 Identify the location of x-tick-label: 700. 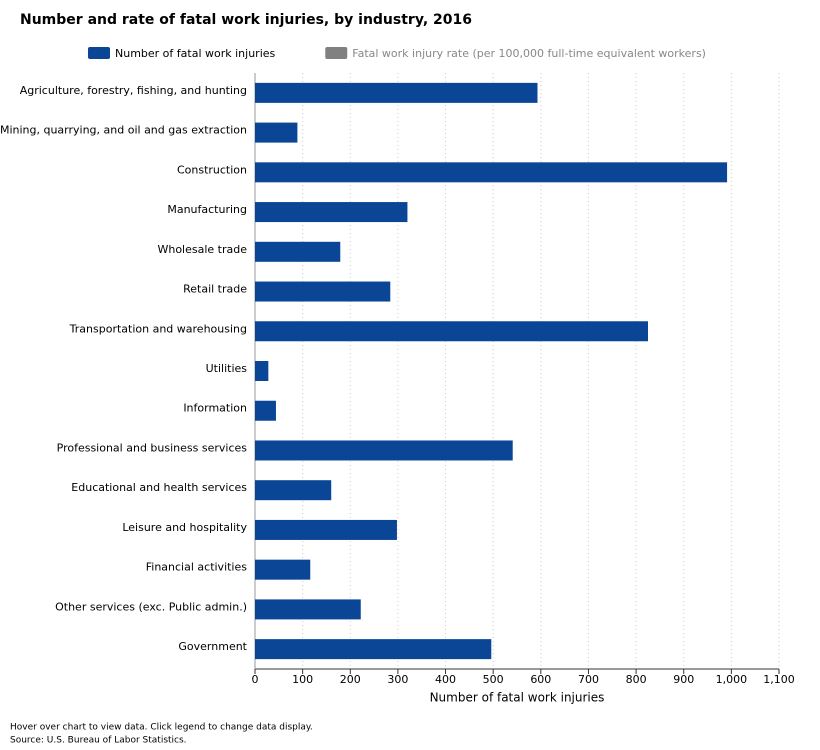
(588, 679).